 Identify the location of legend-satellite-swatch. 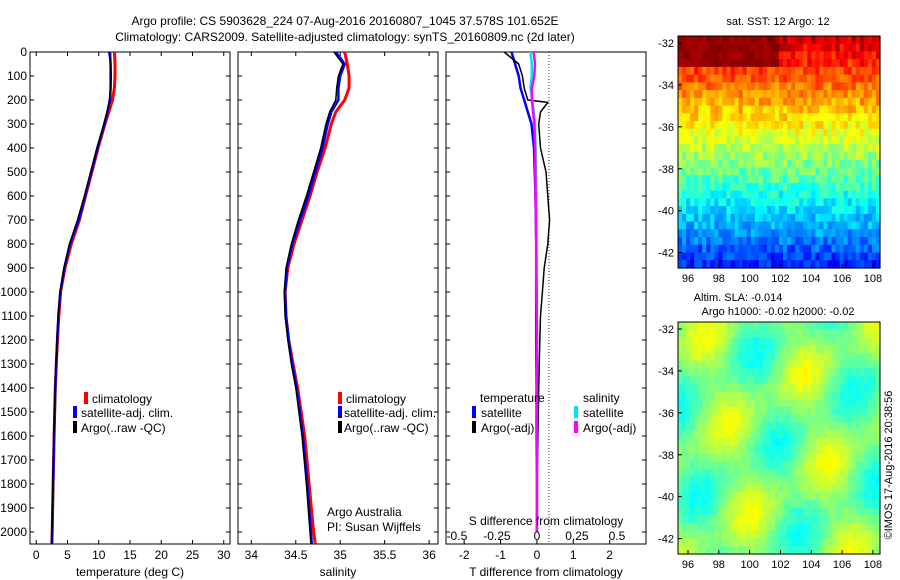
(75, 412).